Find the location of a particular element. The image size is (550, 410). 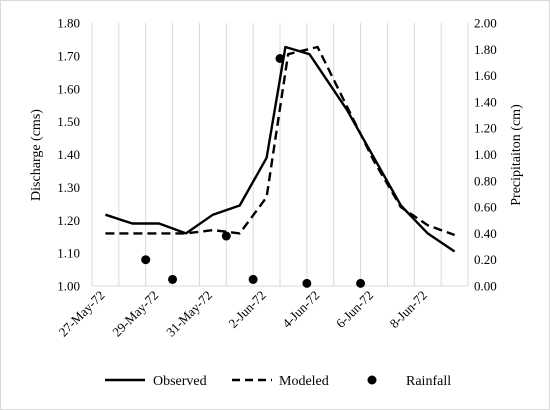

y-axis-left: 1.00 1.10 1.20 1.30 1.40 1.50 1.60 1.70 1.80 is located at coordinates (68, 155).